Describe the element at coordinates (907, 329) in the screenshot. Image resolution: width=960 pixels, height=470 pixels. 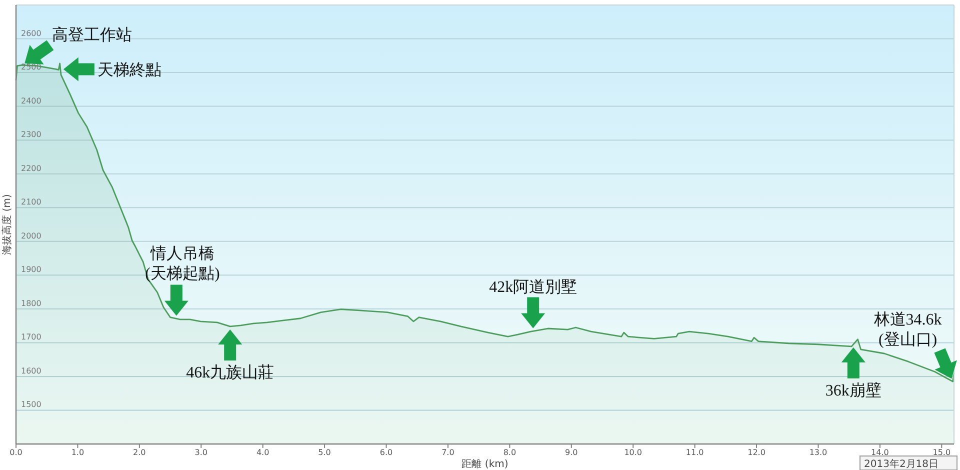
I see `annotation: 林道34.6k (登山口)` at that location.